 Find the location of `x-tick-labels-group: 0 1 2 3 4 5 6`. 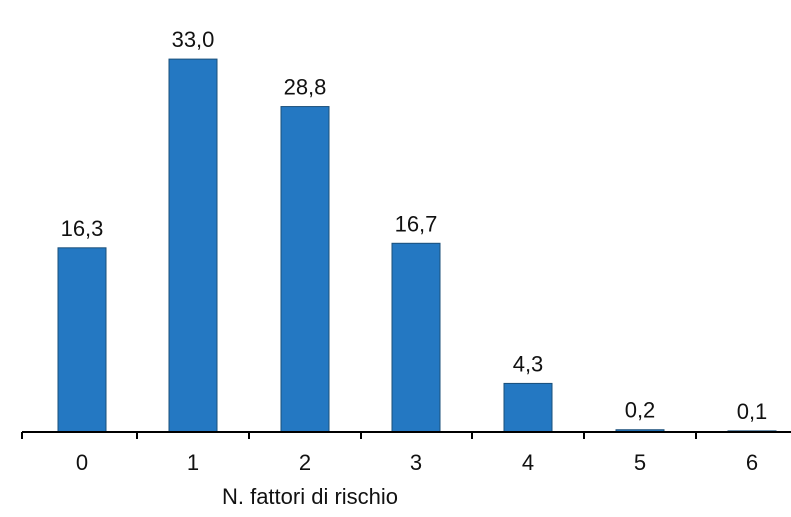

x-tick-labels-group: 0 1 2 3 4 5 6 is located at coordinates (417, 462).